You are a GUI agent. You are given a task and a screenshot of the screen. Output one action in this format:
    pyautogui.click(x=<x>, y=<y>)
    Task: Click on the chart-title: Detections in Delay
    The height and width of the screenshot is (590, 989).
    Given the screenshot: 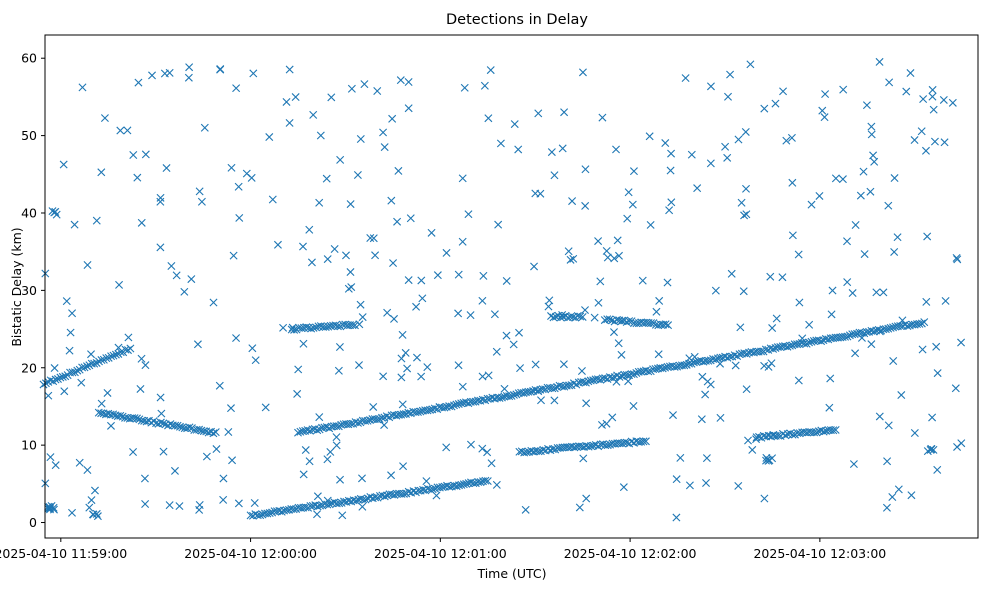 What is the action you would take?
    pyautogui.click(x=517, y=20)
    